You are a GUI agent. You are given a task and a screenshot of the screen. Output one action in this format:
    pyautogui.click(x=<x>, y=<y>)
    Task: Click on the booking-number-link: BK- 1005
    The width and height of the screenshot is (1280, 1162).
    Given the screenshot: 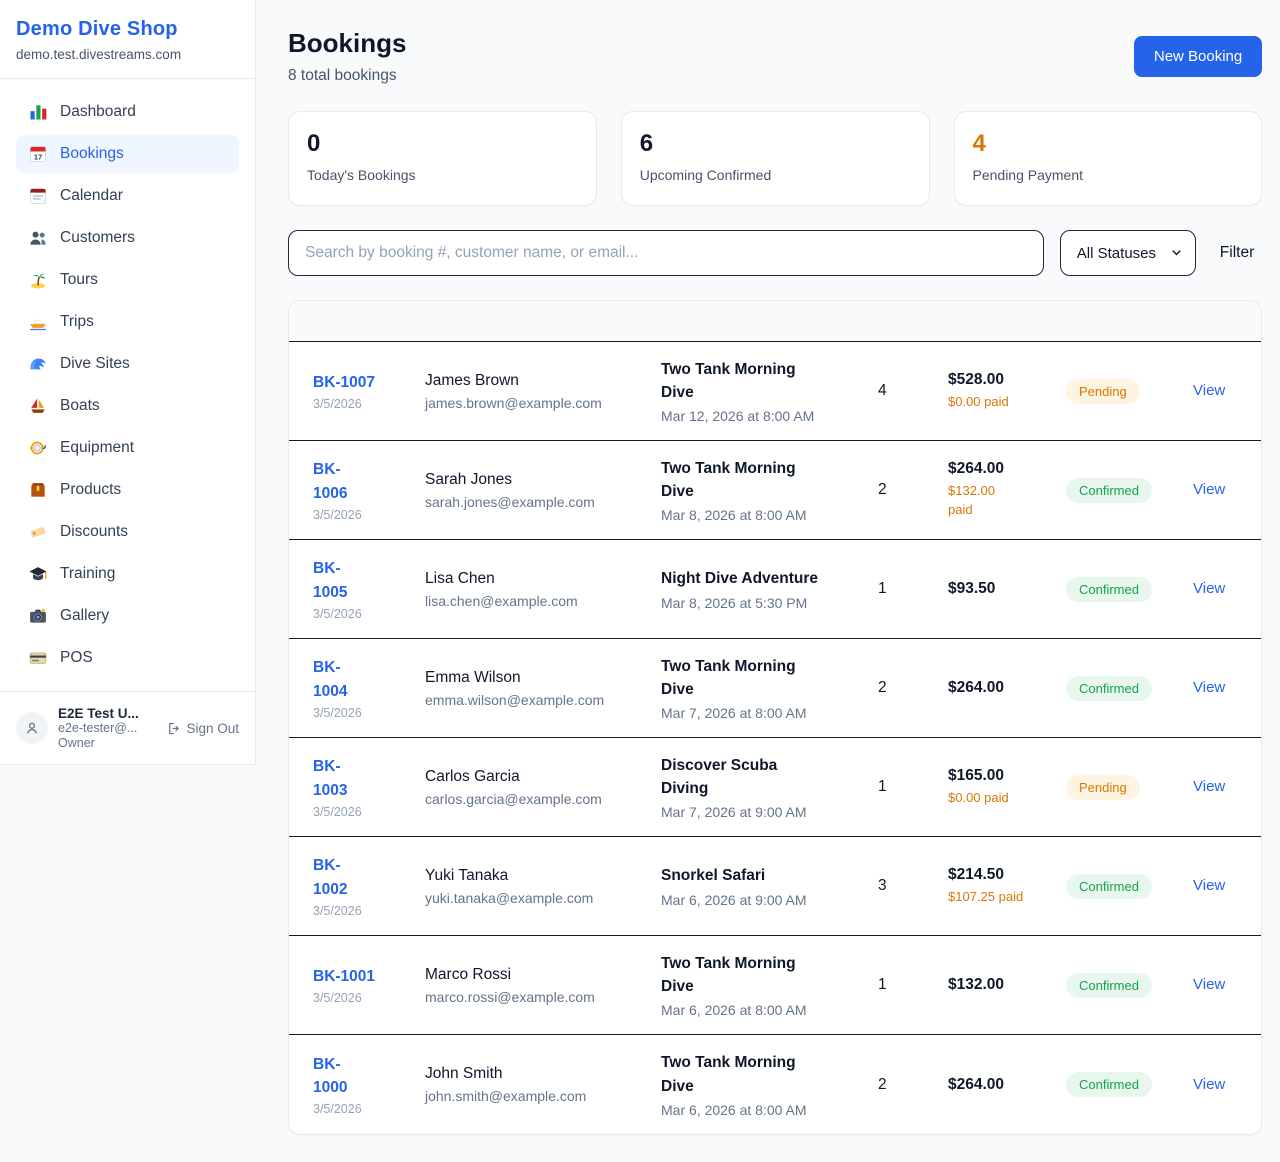 What is the action you would take?
    pyautogui.click(x=330, y=580)
    